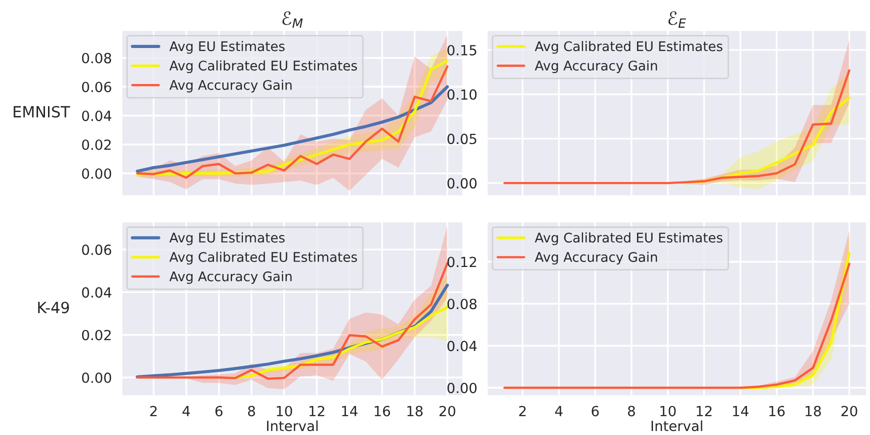 The image size is (870, 435). What do you see at coordinates (461, 262) in the screenshot?
I see `y-tick-label: 0.12` at bounding box center [461, 262].